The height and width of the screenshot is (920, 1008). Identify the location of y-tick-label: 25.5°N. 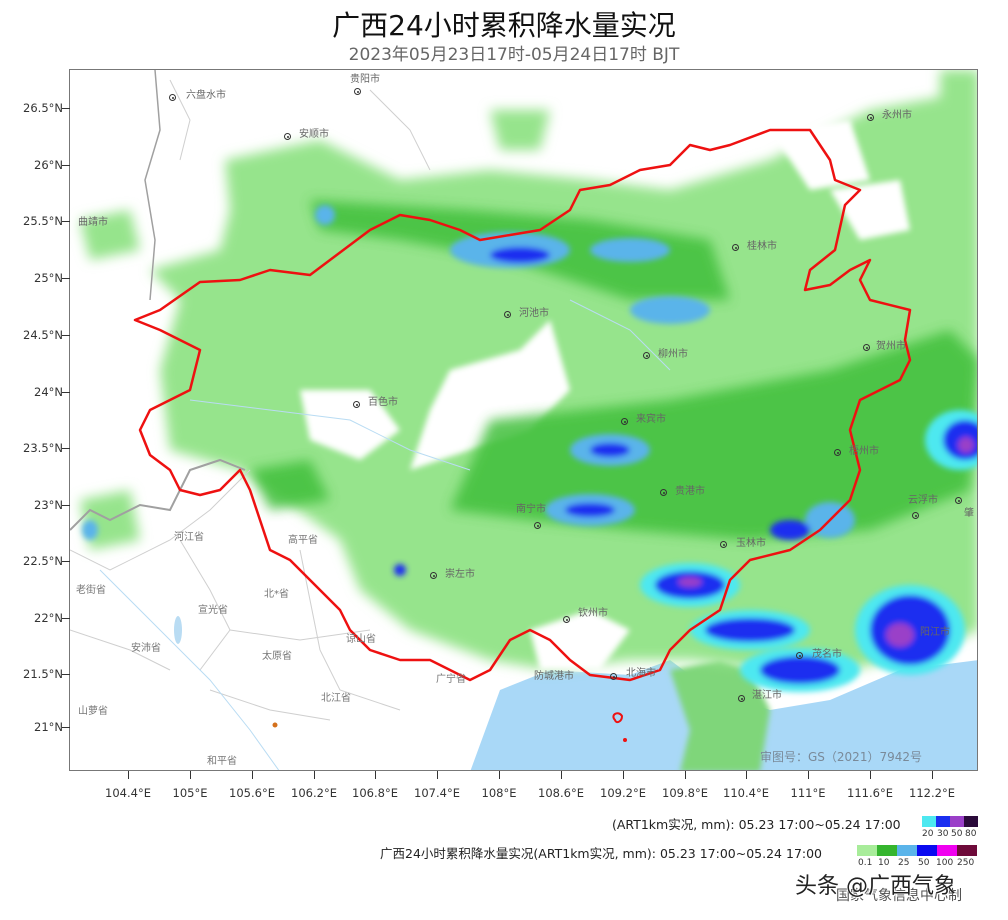
(43, 221).